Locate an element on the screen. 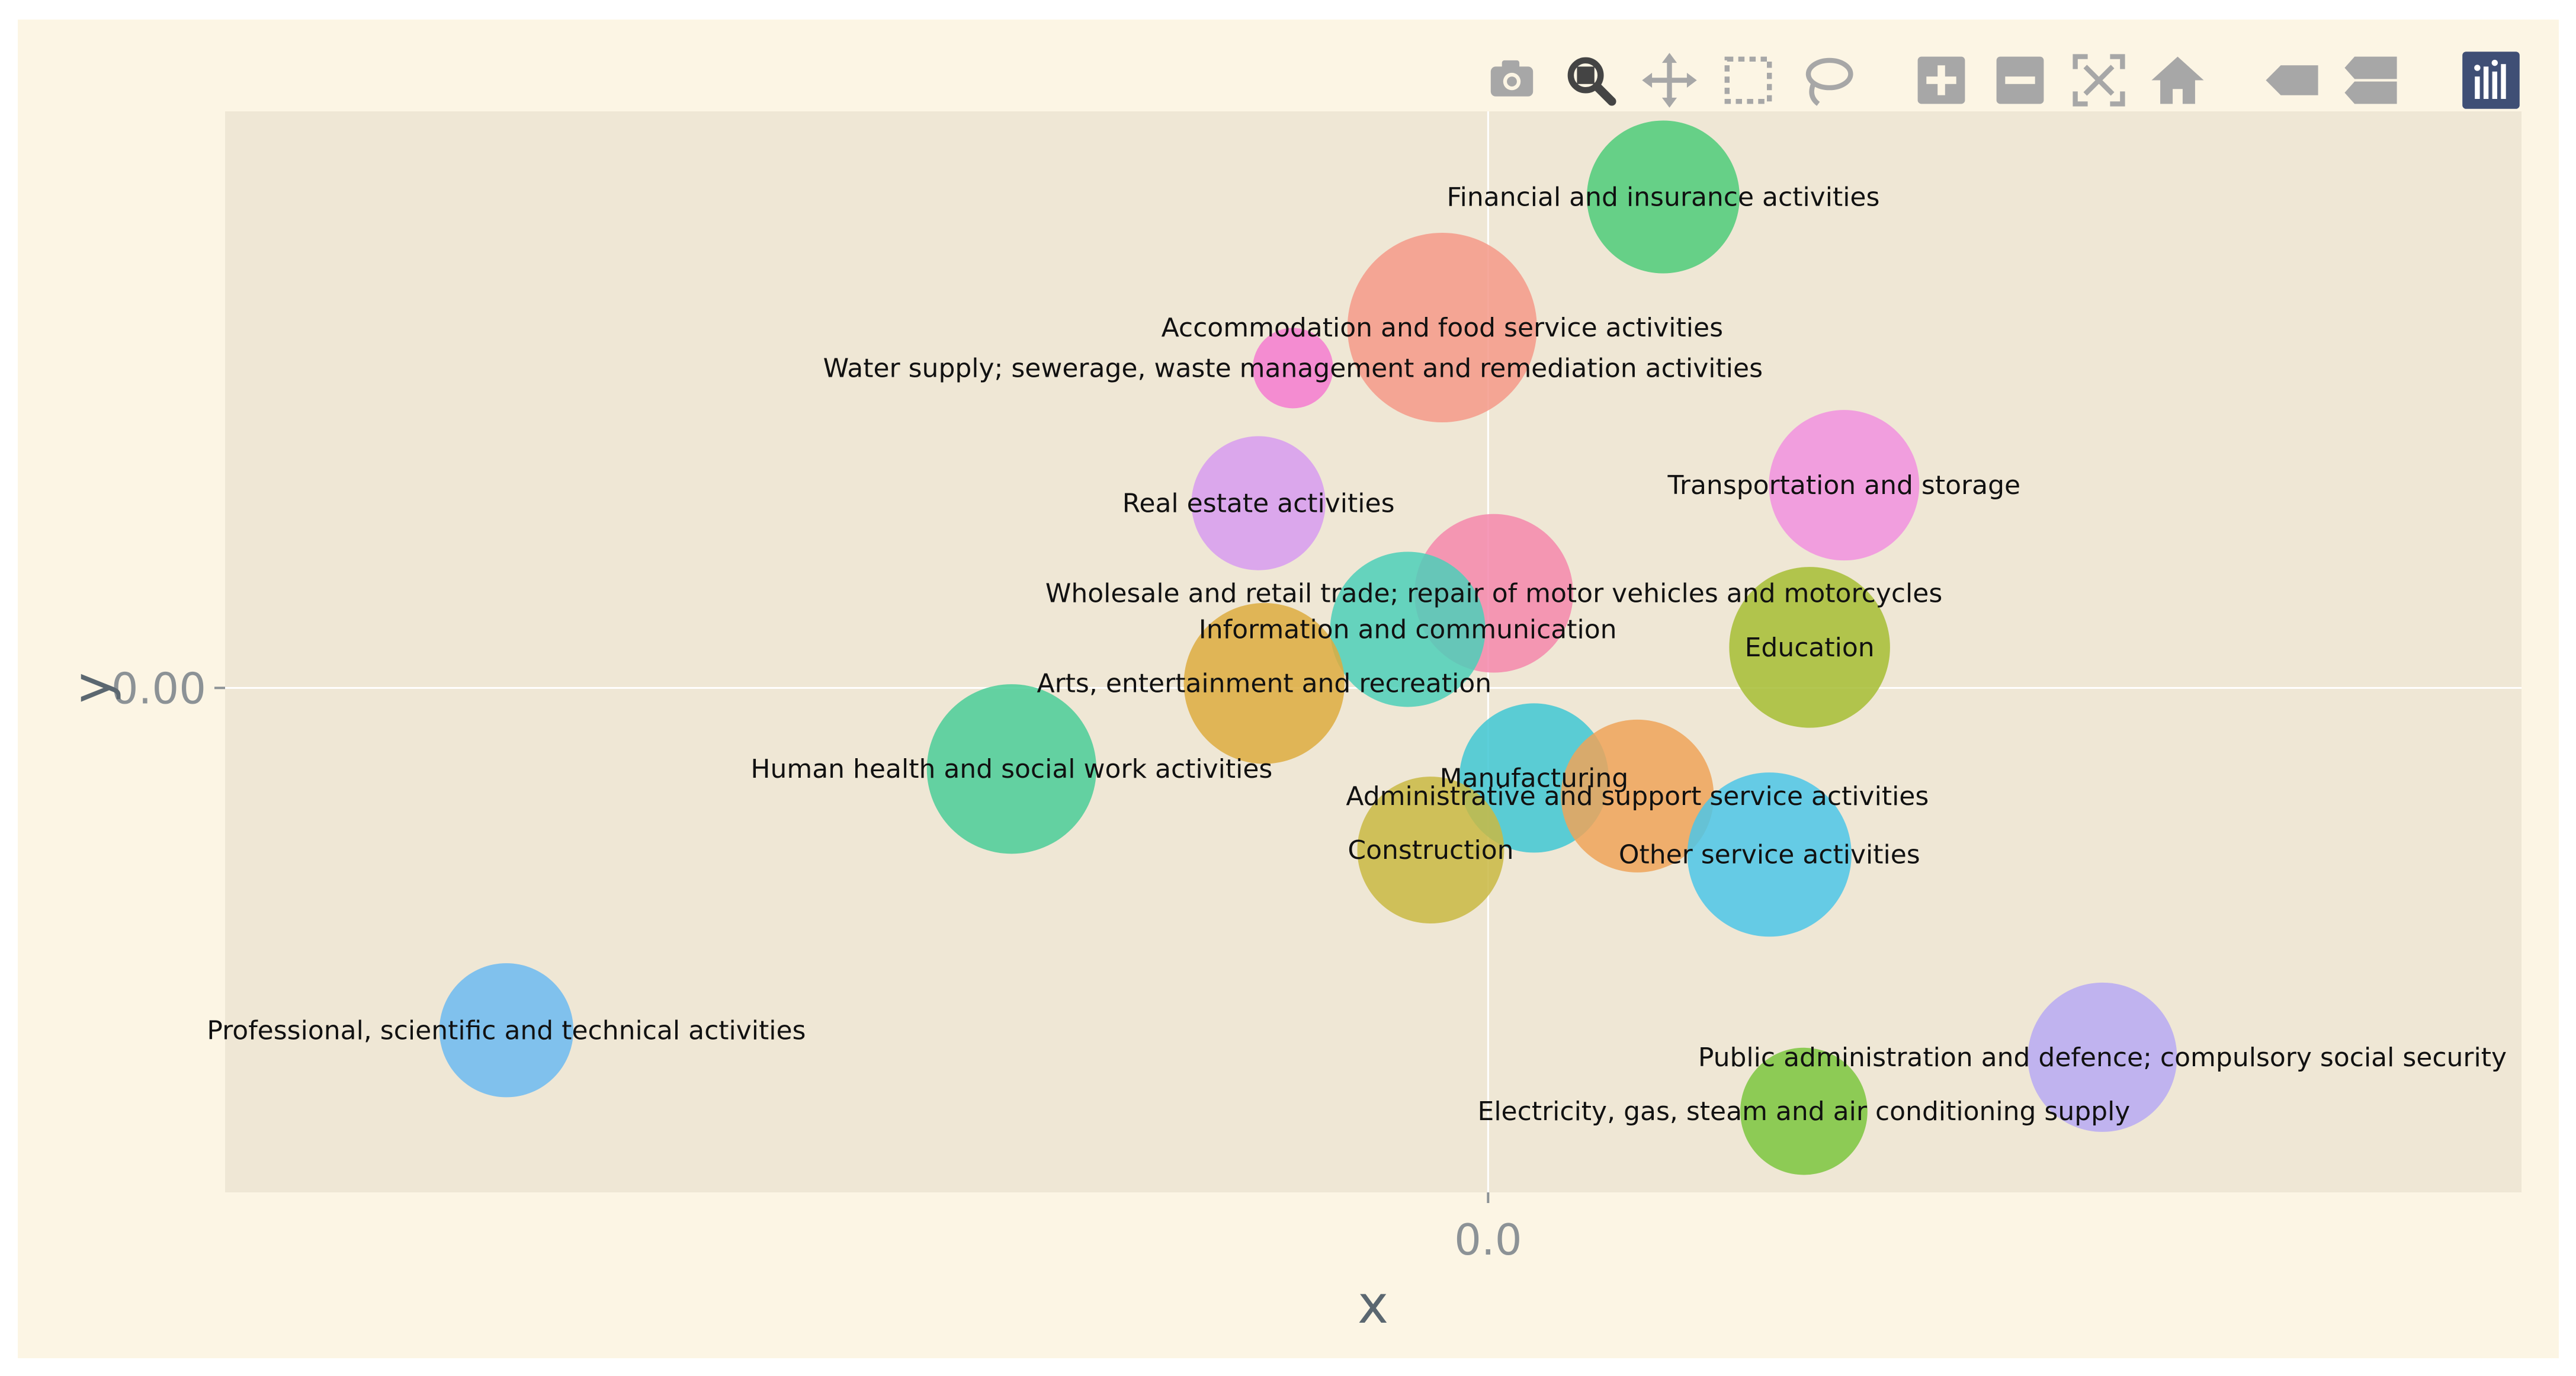 The image size is (2576, 1376). reset-axes-button is located at coordinates (2178, 80).